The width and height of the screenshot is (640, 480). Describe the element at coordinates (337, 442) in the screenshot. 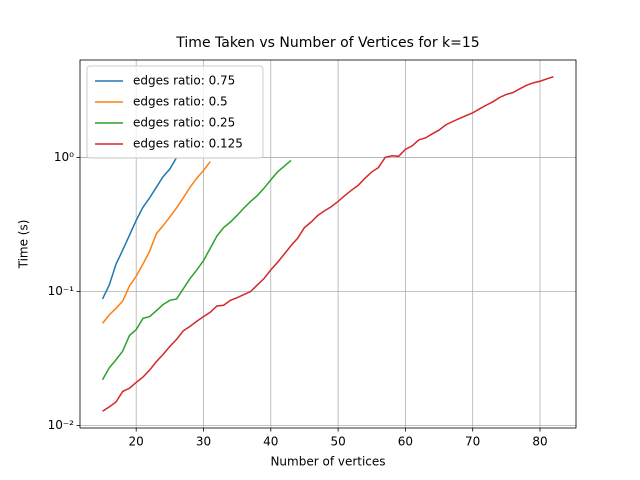

I see `x-tick-label: 50` at that location.